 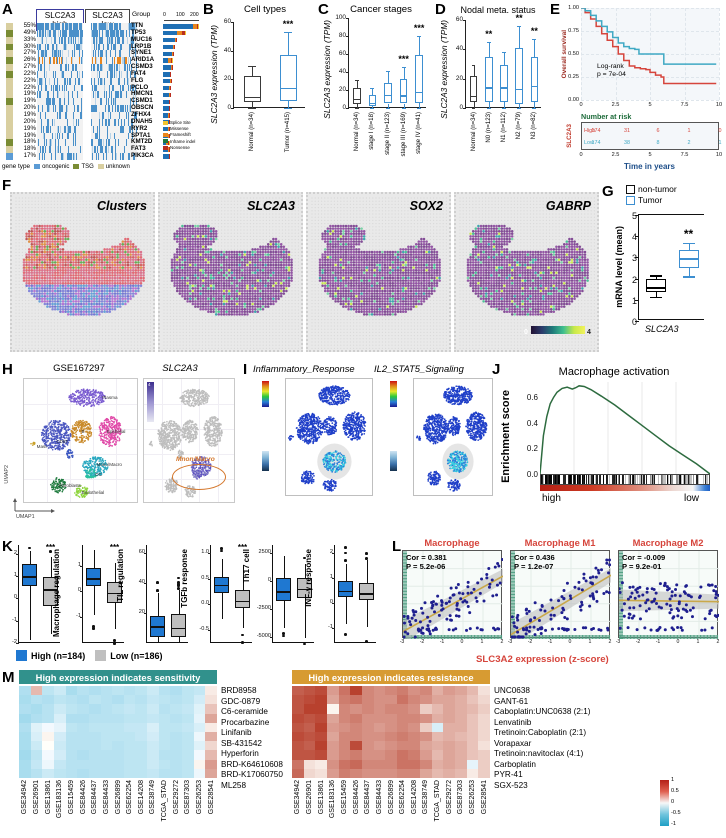 I want to click on color-scale-label: -0.5, so click(x=676, y=813).